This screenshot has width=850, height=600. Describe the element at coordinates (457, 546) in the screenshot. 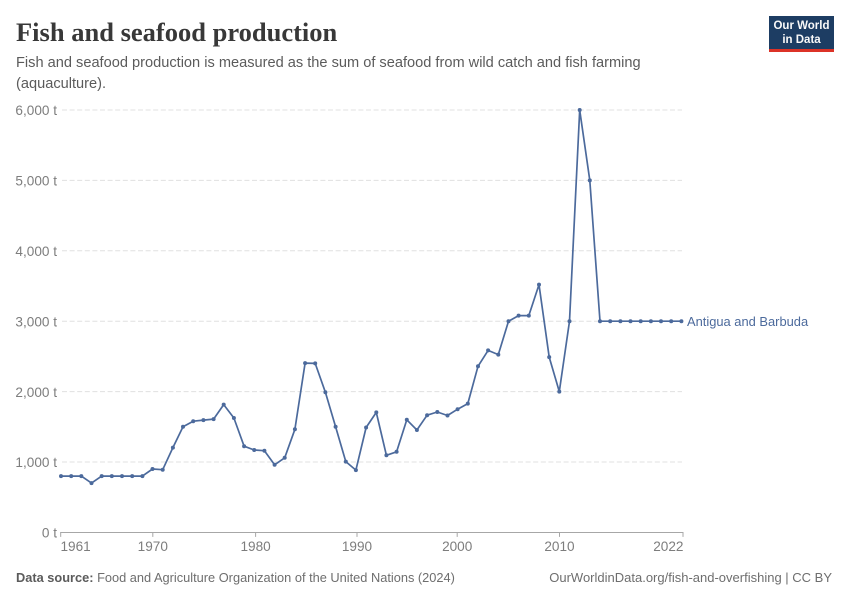

I see `svg-text: 2000` at that location.